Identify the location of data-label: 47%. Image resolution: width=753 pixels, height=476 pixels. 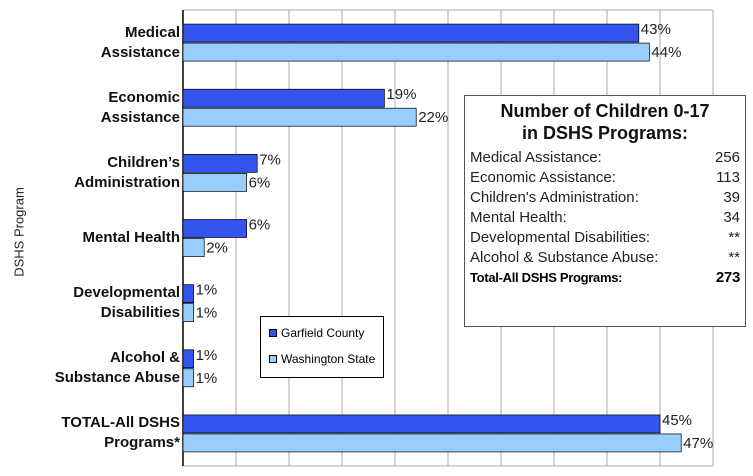
(698, 443).